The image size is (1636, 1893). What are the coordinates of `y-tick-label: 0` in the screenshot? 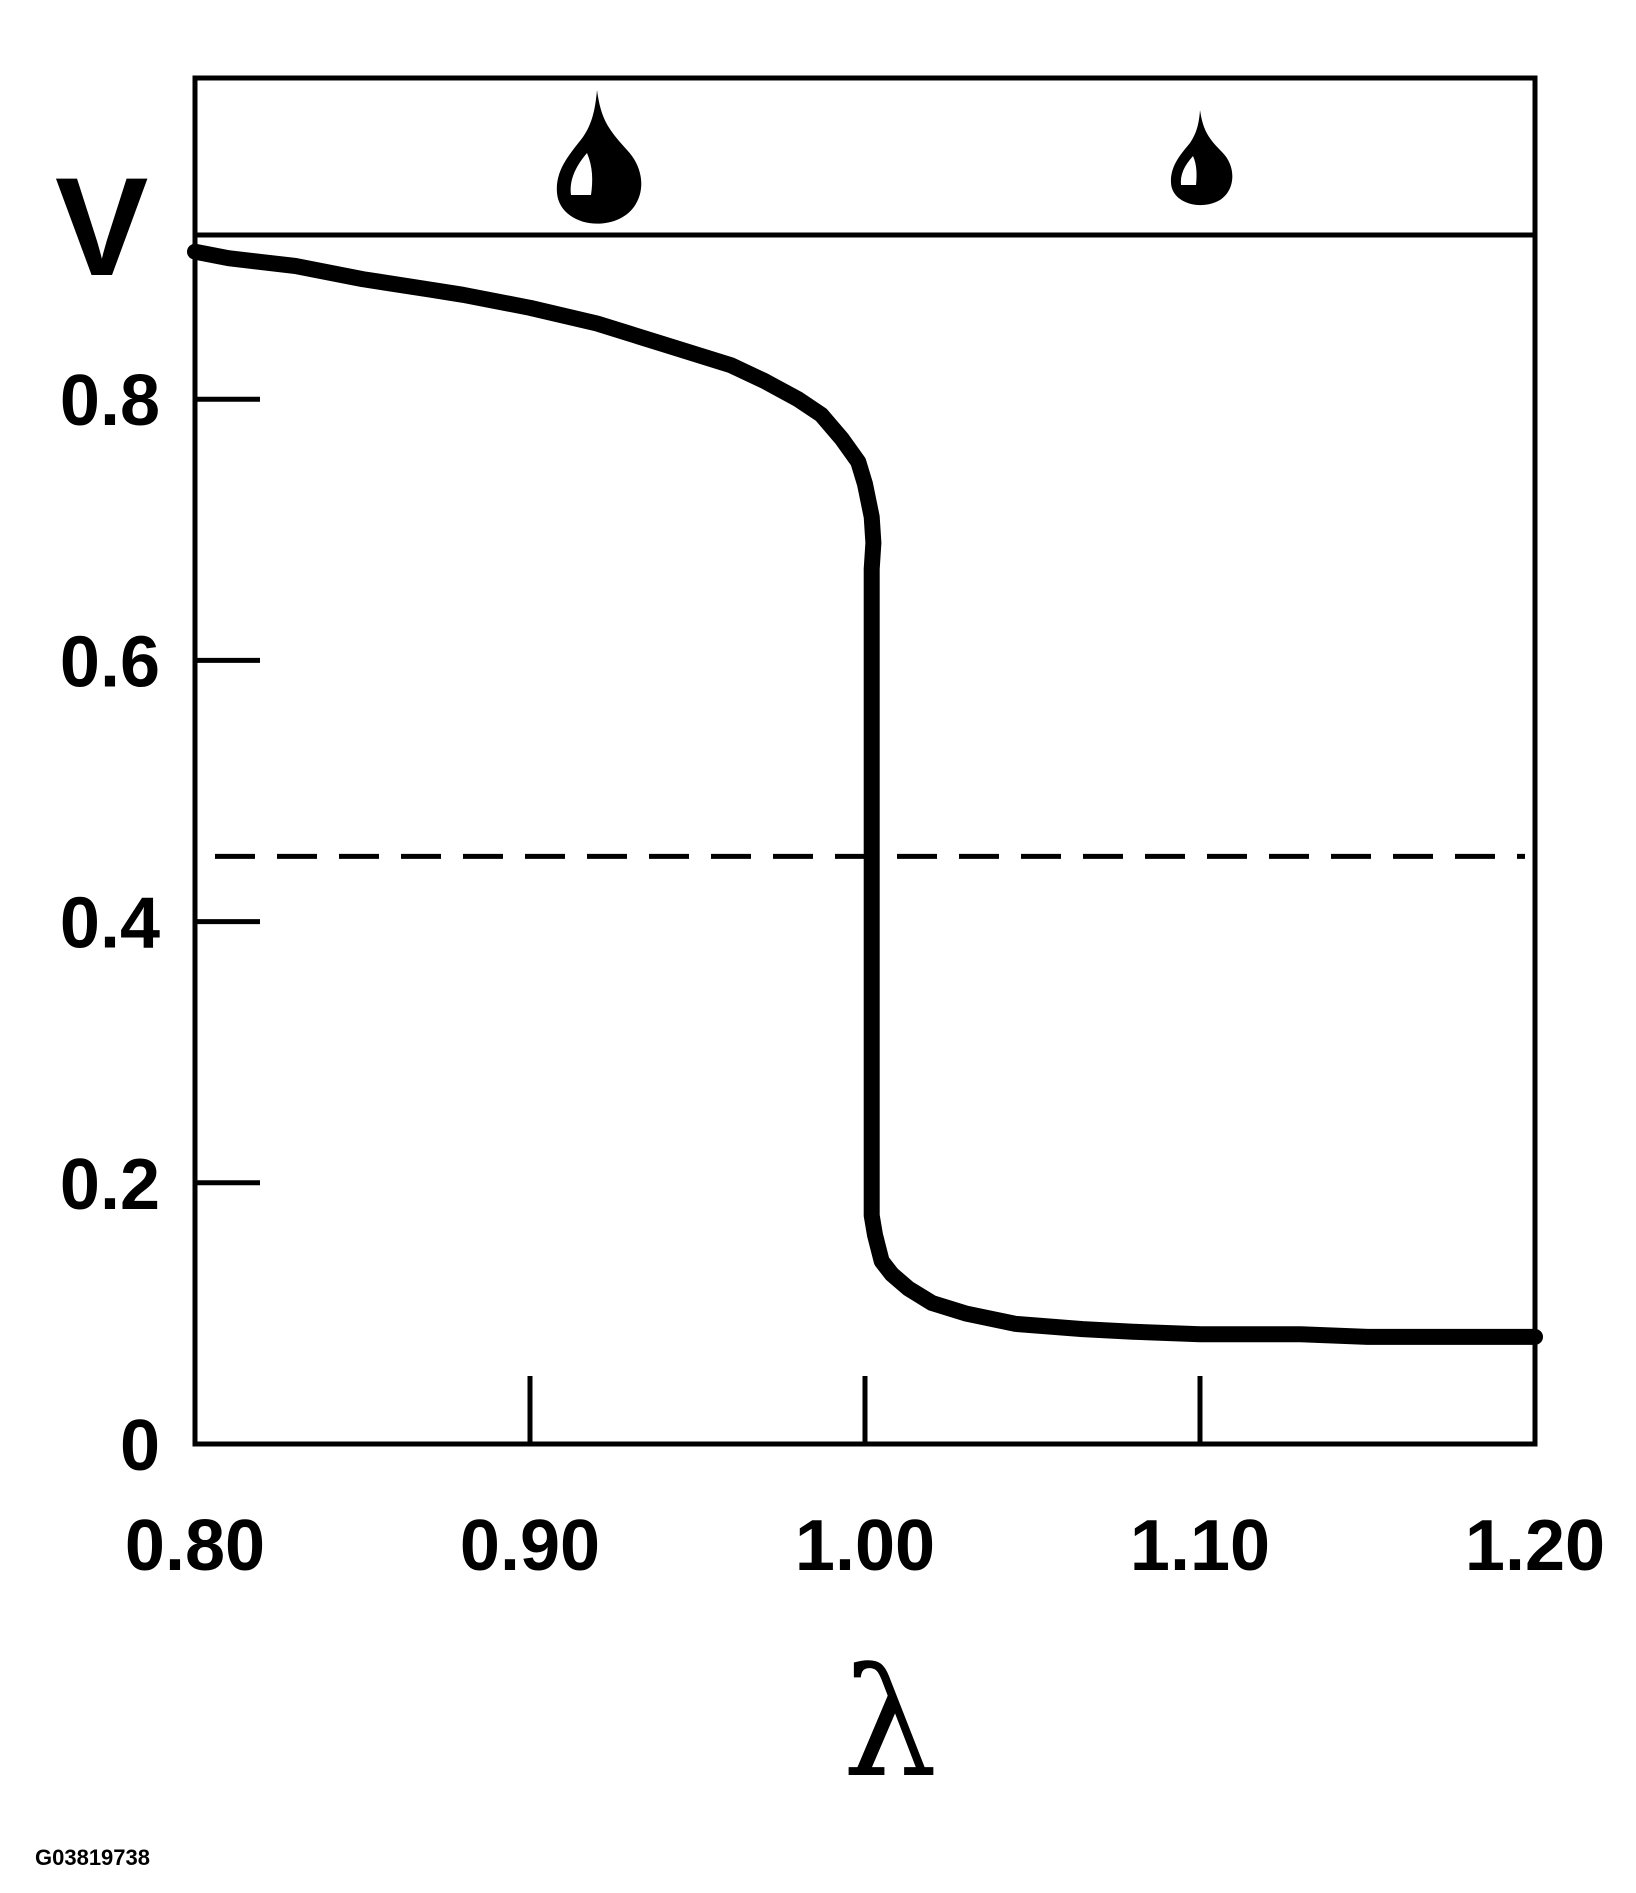 It's located at (140, 1446).